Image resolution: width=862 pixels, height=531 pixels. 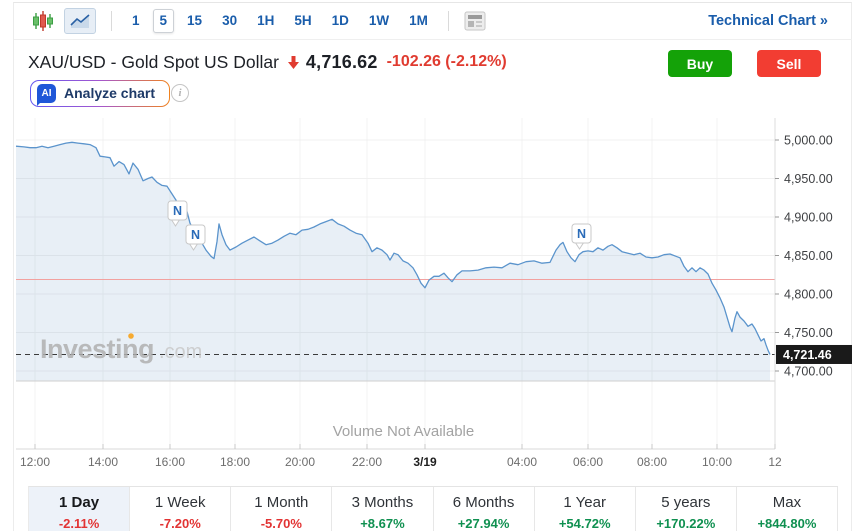 I want to click on ai-row: AI Analyze chart i, so click(x=109, y=93).